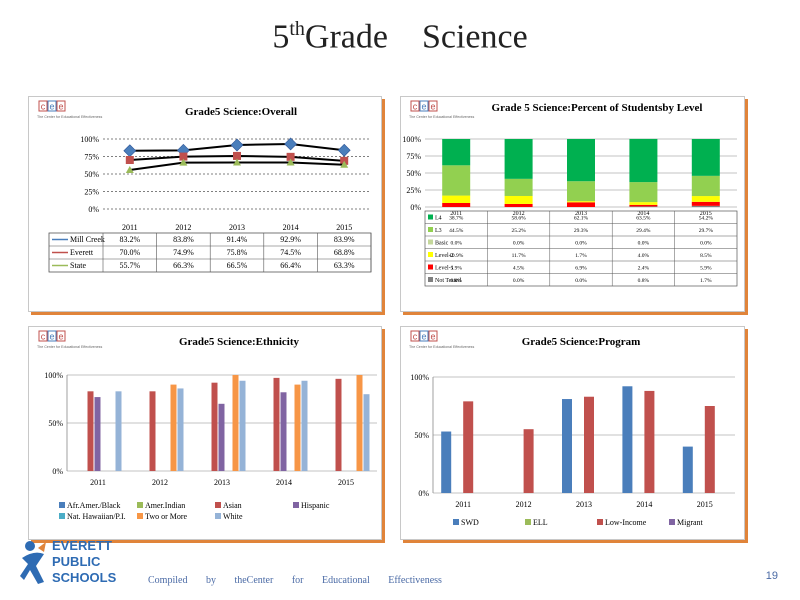 Image resolution: width=800 pixels, height=600 pixels. I want to click on slide-title: 5thGrade Science, so click(400, 37).